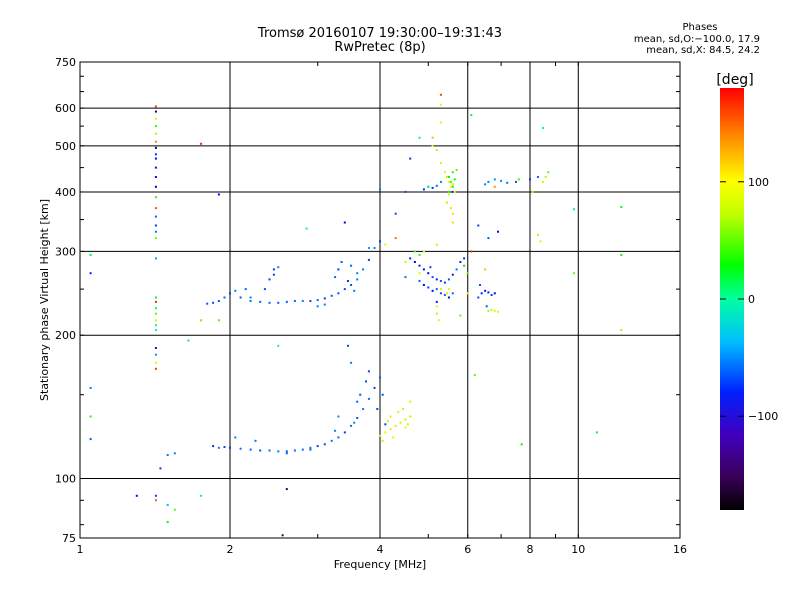 The width and height of the screenshot is (800, 600). I want to click on phase-stats-x: mean, sd,X: 84.5, 24.2, so click(703, 50).